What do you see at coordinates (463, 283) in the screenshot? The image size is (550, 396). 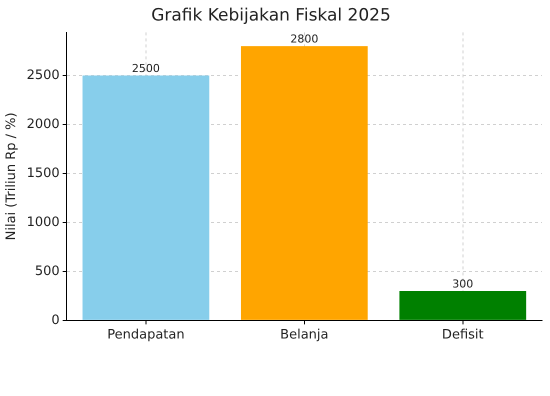 I see `data-label: 300` at bounding box center [463, 283].